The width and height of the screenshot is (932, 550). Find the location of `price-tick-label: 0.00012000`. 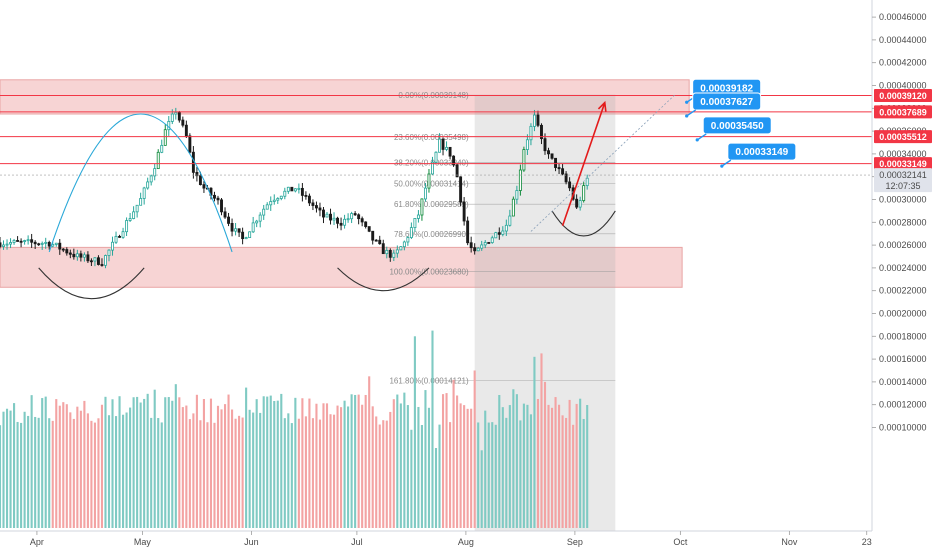

price-tick-label: 0.00012000 is located at coordinates (903, 405).